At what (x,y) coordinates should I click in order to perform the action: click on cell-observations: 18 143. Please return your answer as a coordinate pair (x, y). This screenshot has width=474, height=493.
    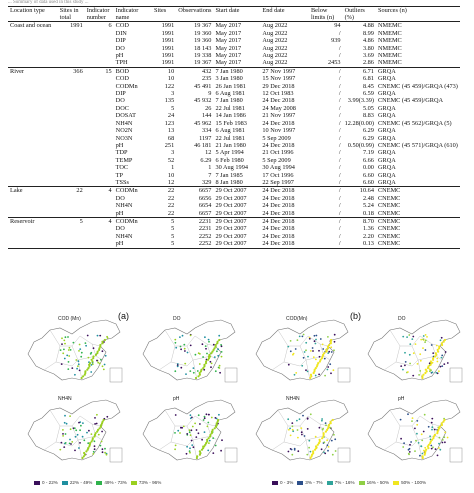
    Looking at the image, I should click on (203, 48).